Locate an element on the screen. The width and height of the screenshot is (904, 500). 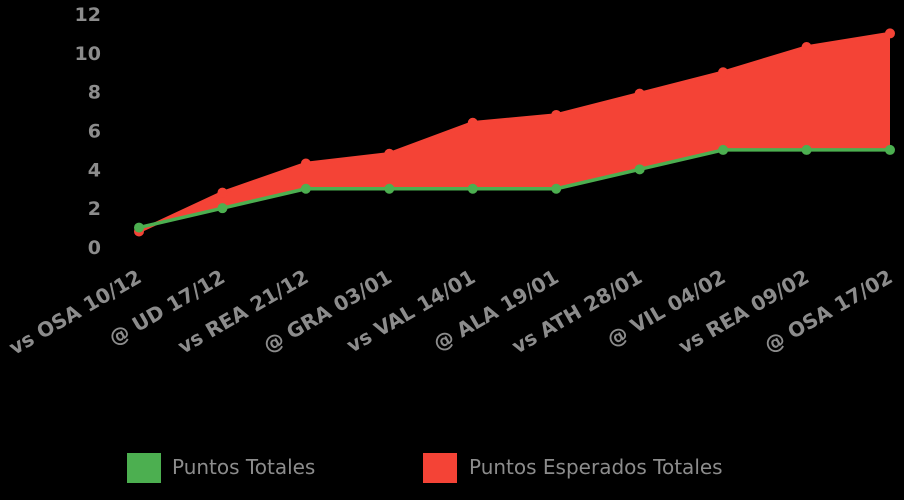
y-axis: 0 2 4 6 8 10 12 is located at coordinates (88, 131).